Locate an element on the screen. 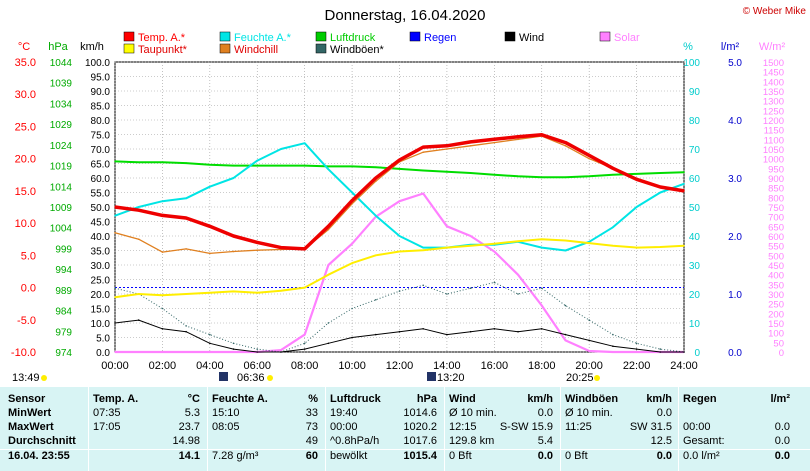 The image size is (810, 471). tick-wind: 65.0 is located at coordinates (101, 165).